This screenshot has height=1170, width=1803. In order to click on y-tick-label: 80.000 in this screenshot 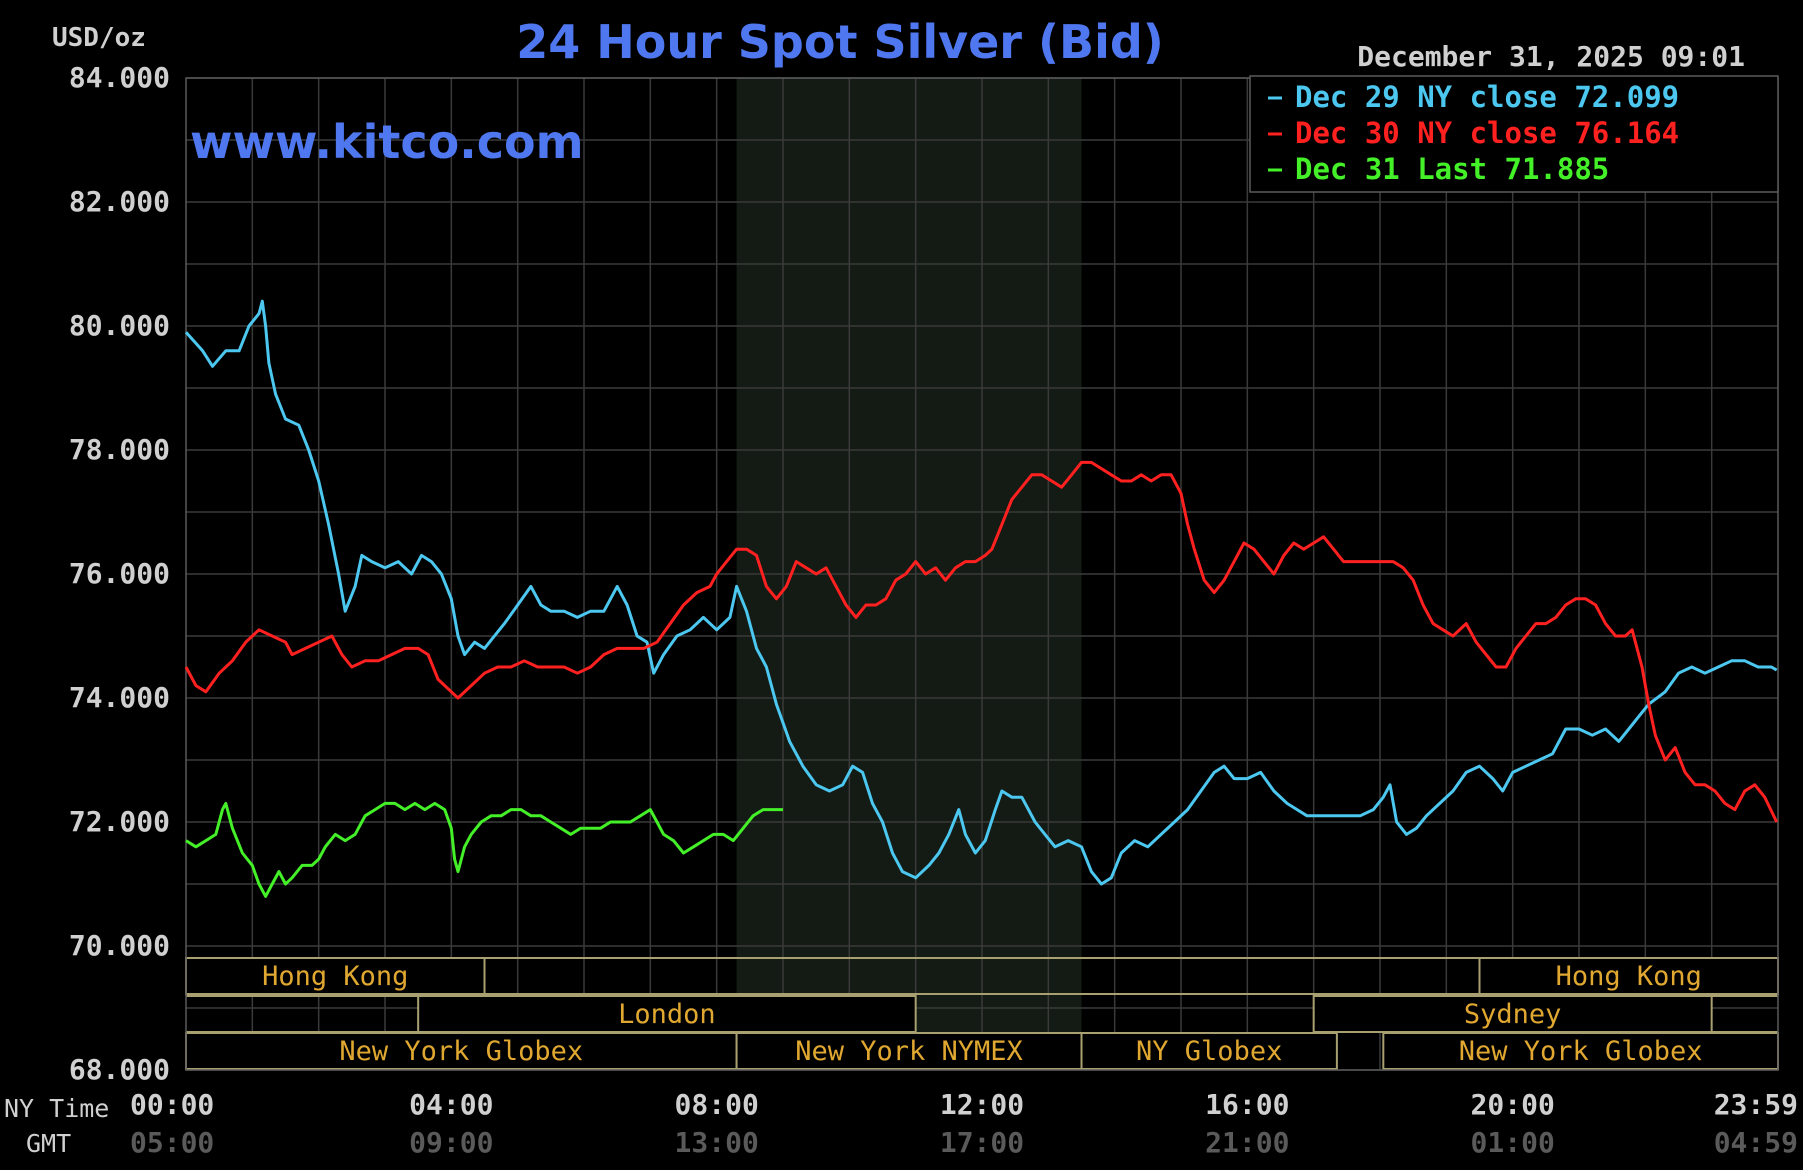, I will do `click(119, 325)`.